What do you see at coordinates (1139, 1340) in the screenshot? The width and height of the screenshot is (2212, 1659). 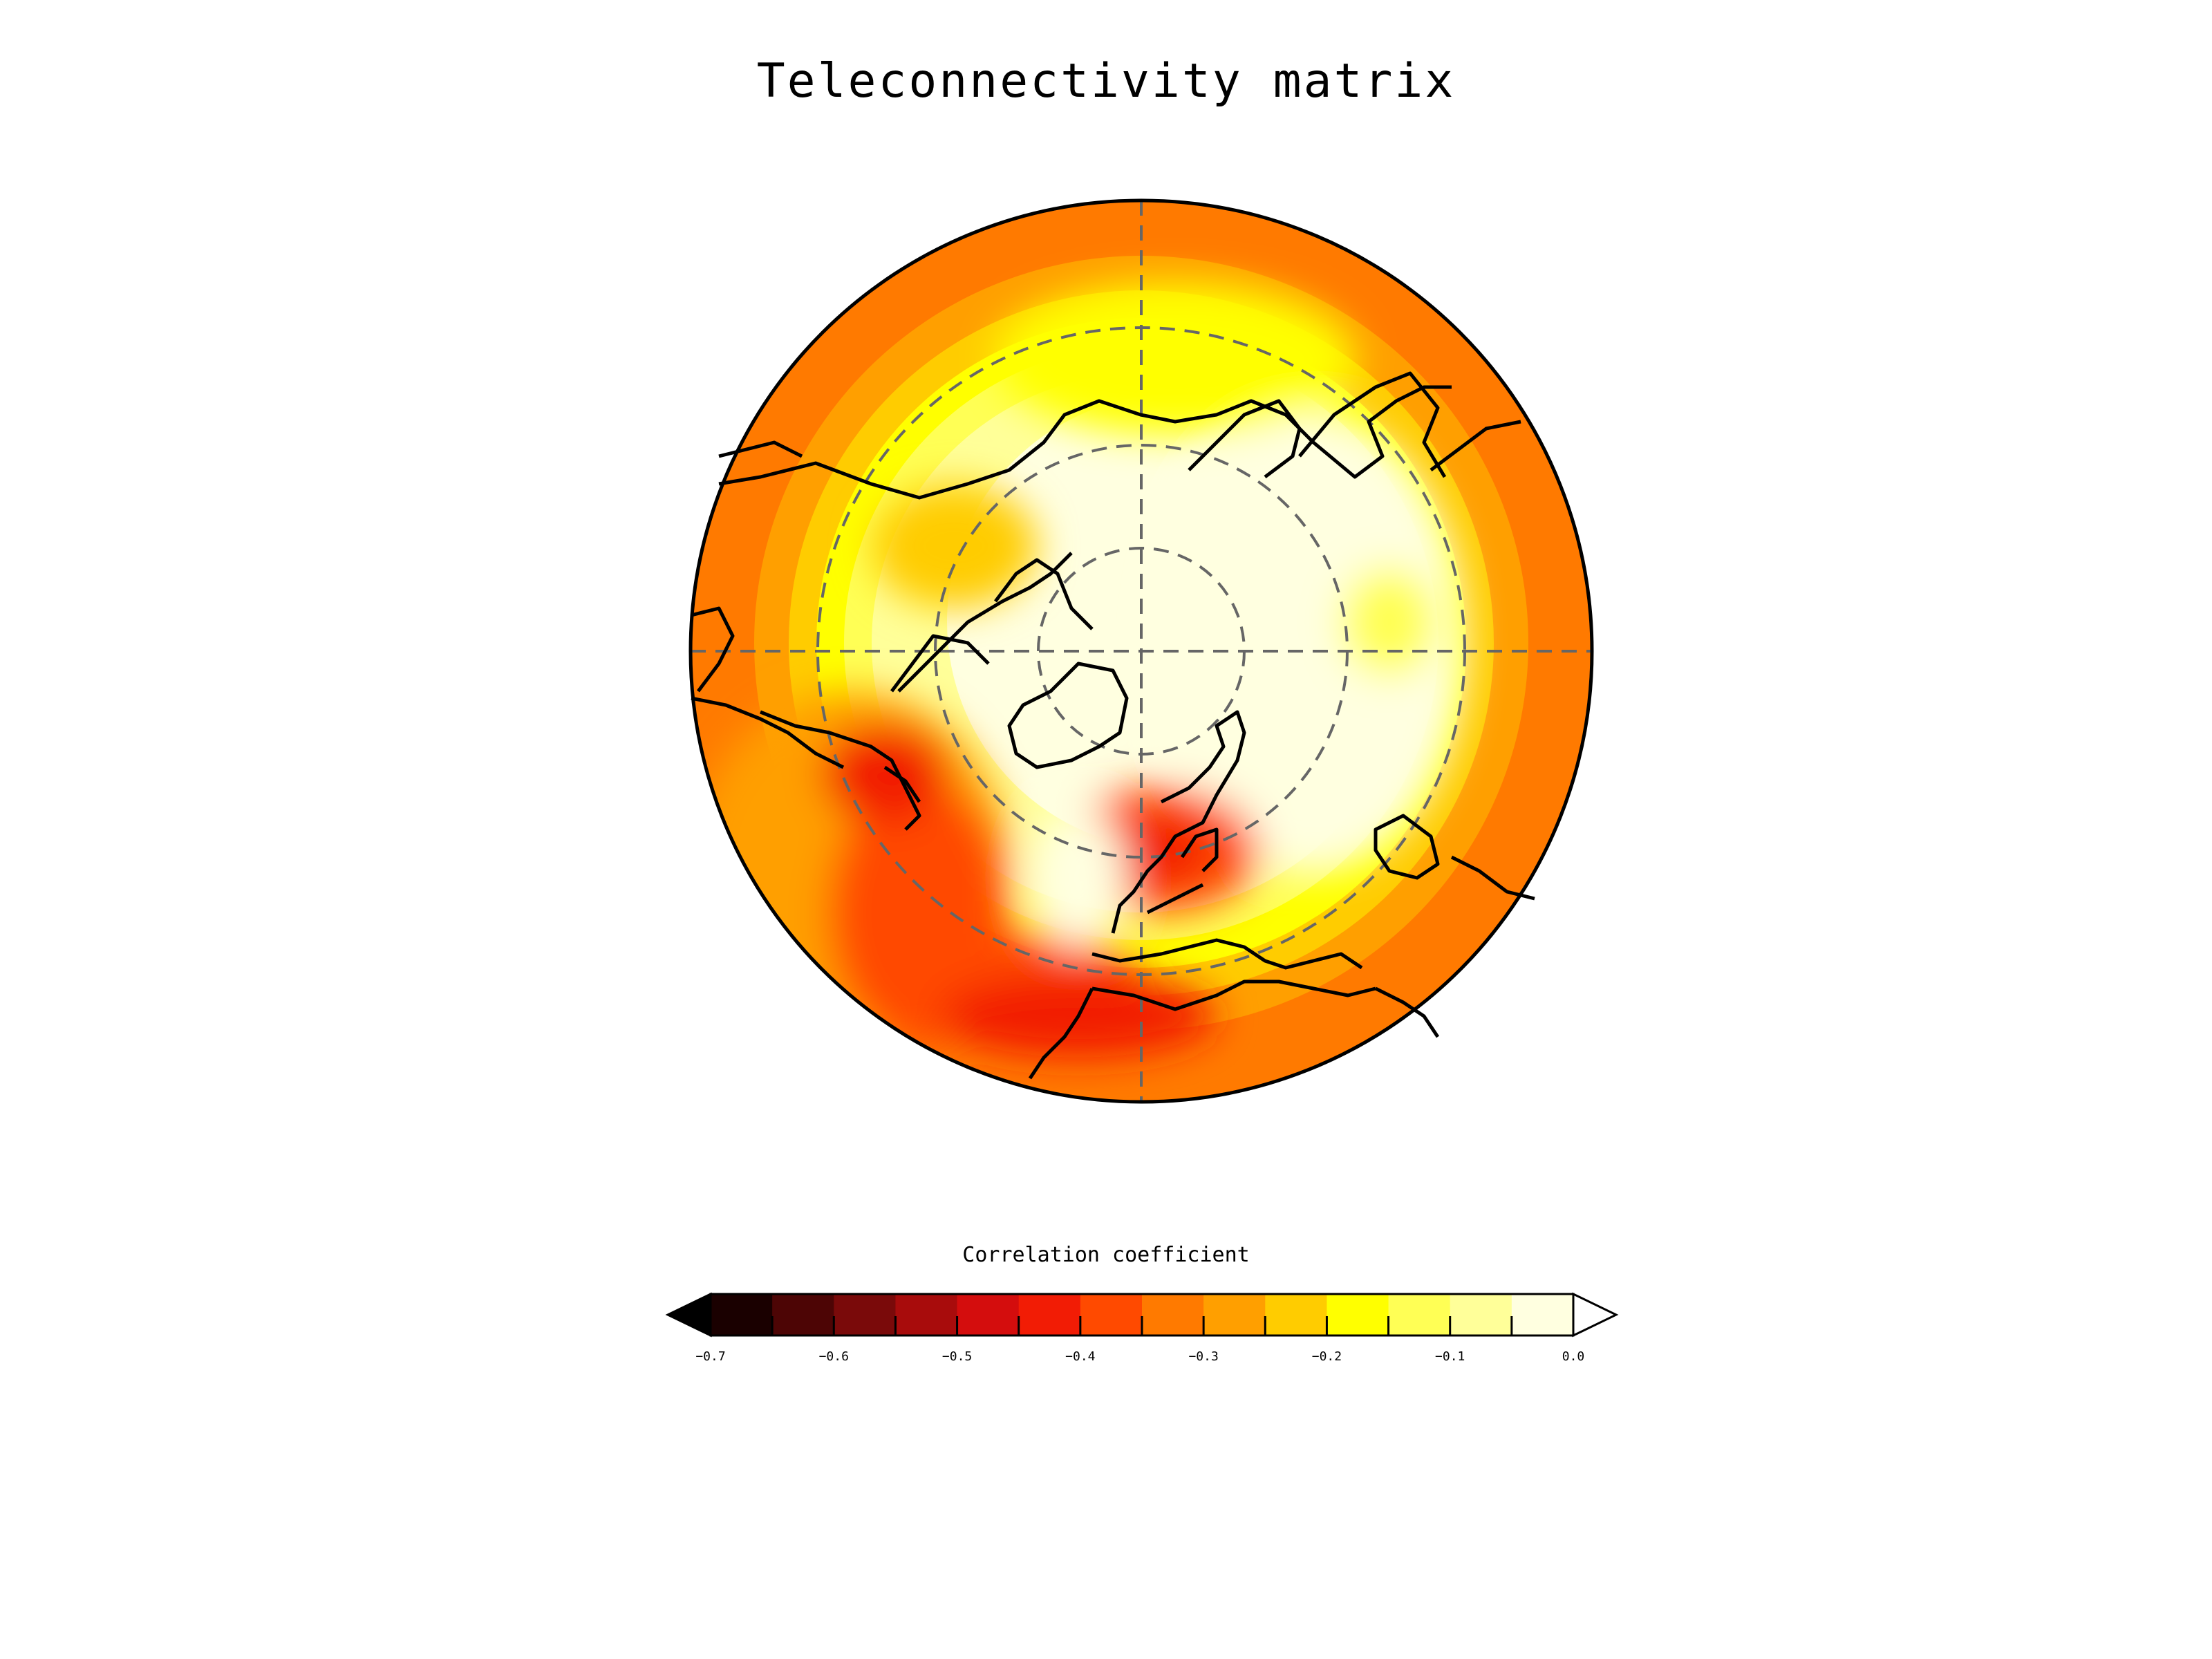 I see `colorbar-ticks: −0.7 −0.6 −0.5 −0.4 −0.3 −0.2 −0.1 0.0` at bounding box center [1139, 1340].